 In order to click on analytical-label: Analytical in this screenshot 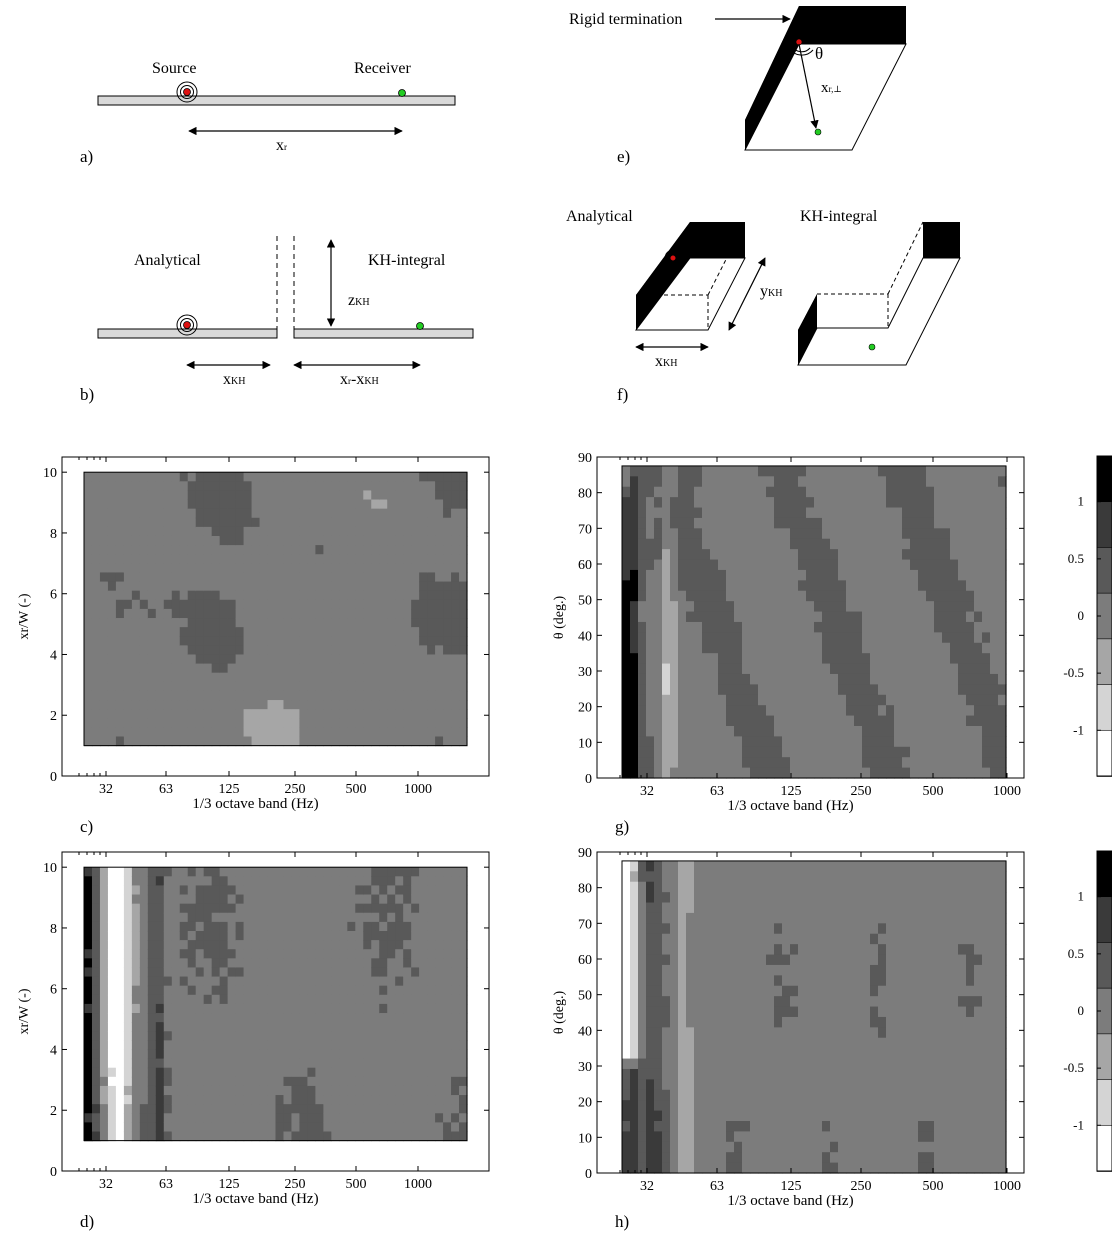, I will do `click(599, 216)`.